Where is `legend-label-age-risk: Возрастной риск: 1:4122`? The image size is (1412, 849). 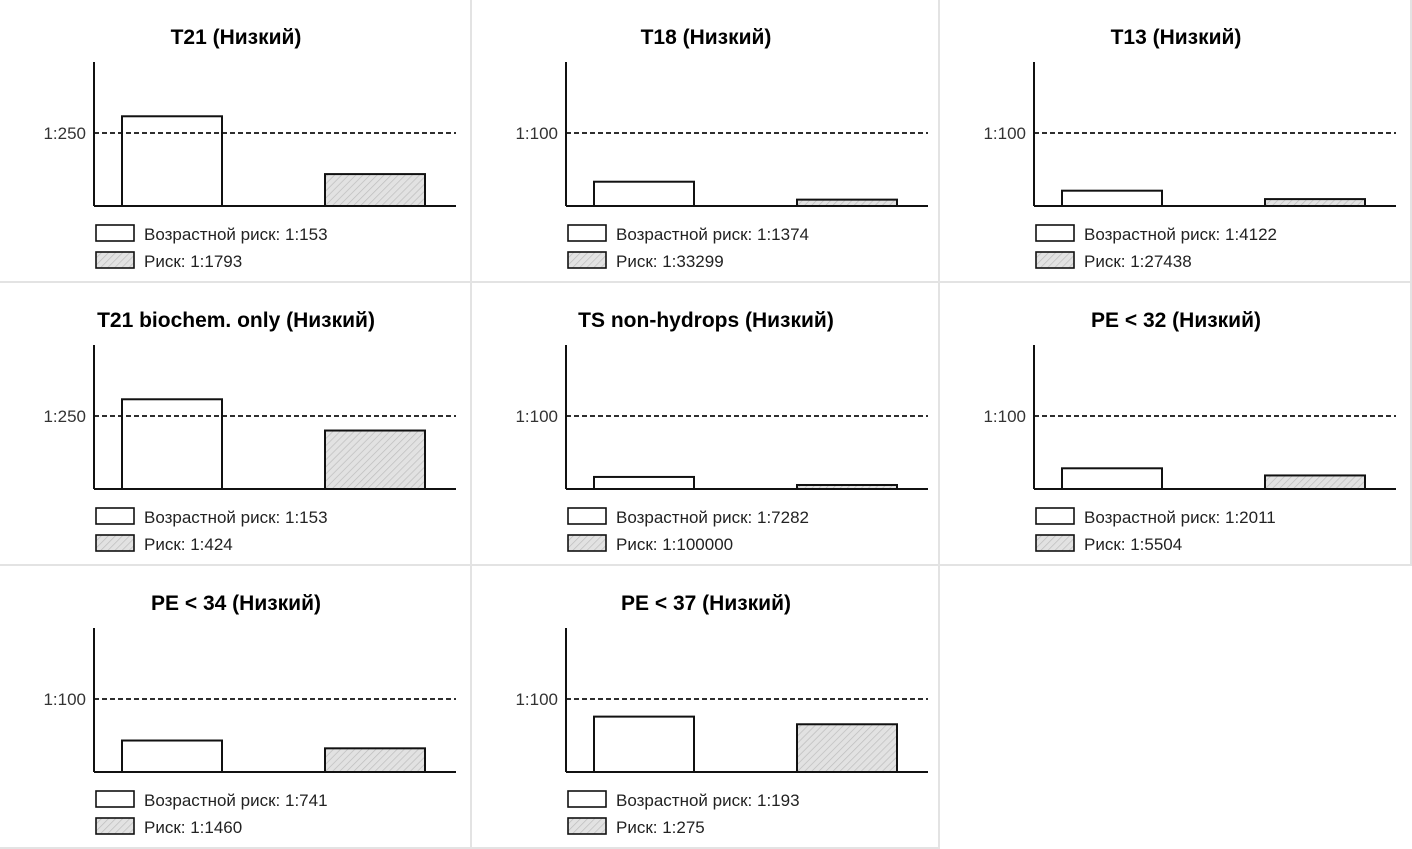
legend-label-age-risk: Возрастной риск: 1:4122 is located at coordinates (1180, 234).